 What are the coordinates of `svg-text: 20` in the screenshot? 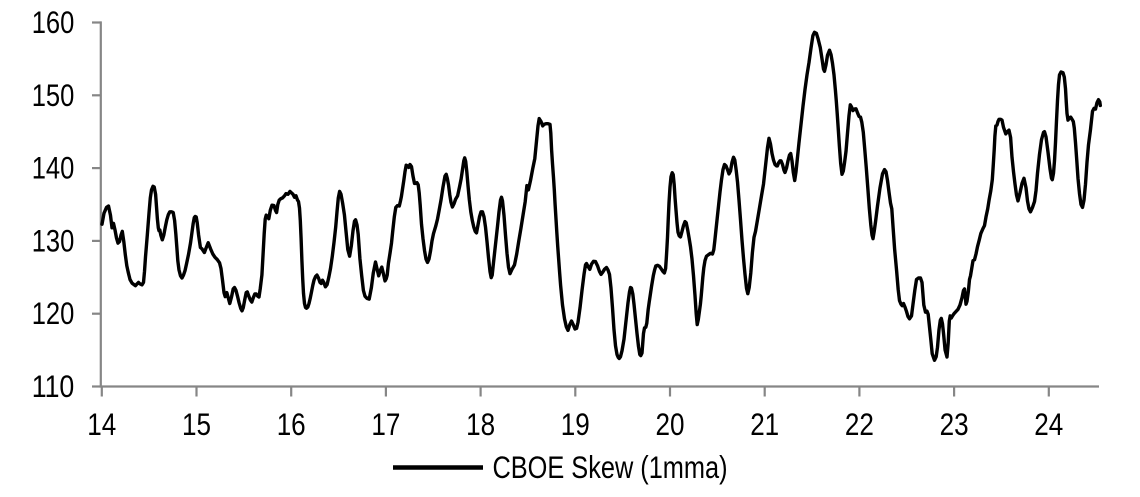 It's located at (670, 424).